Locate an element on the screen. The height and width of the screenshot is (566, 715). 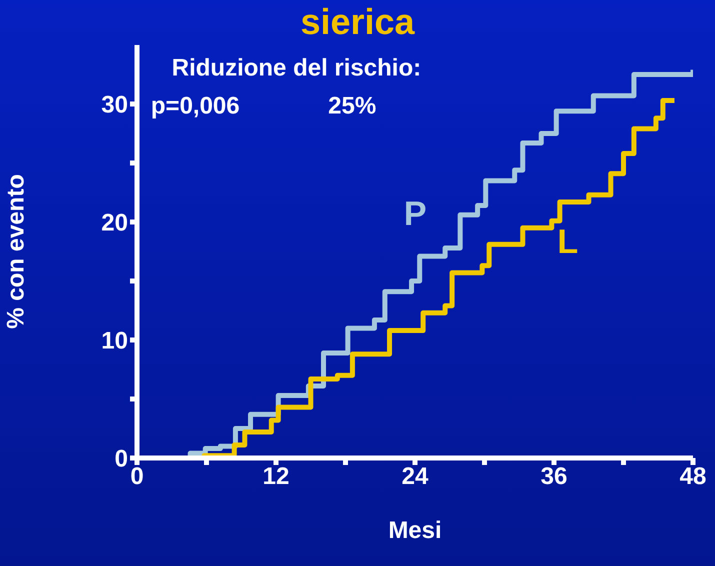
x-tick-label: 12 is located at coordinates (276, 476).